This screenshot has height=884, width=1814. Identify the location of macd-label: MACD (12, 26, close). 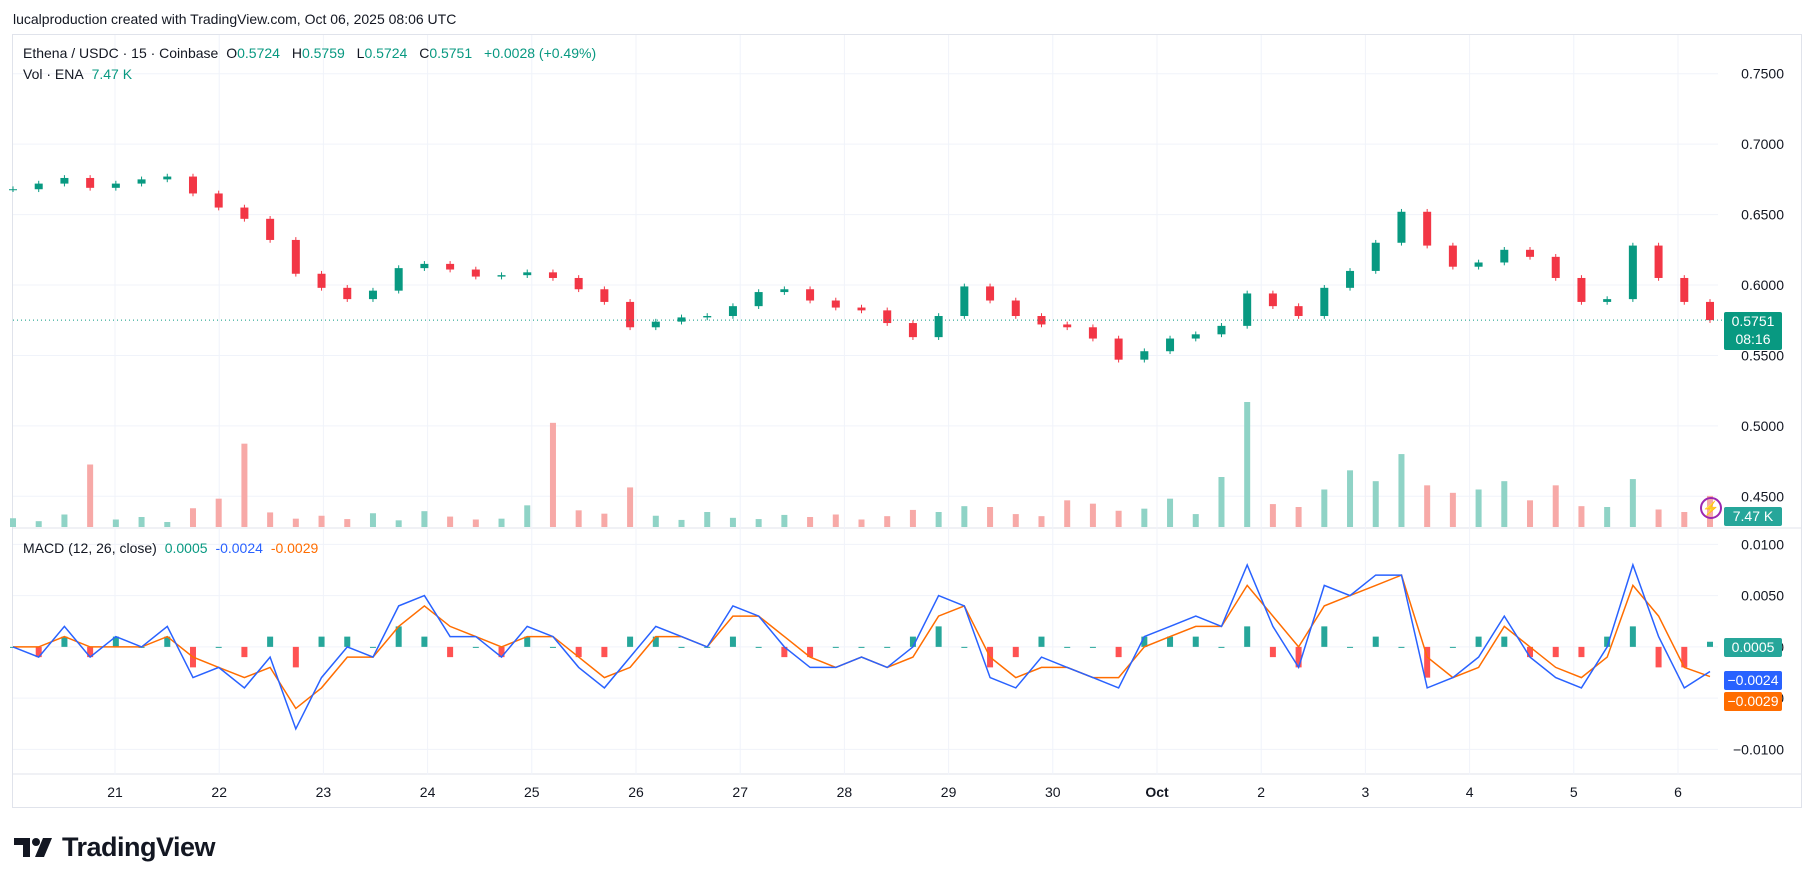
(90, 548).